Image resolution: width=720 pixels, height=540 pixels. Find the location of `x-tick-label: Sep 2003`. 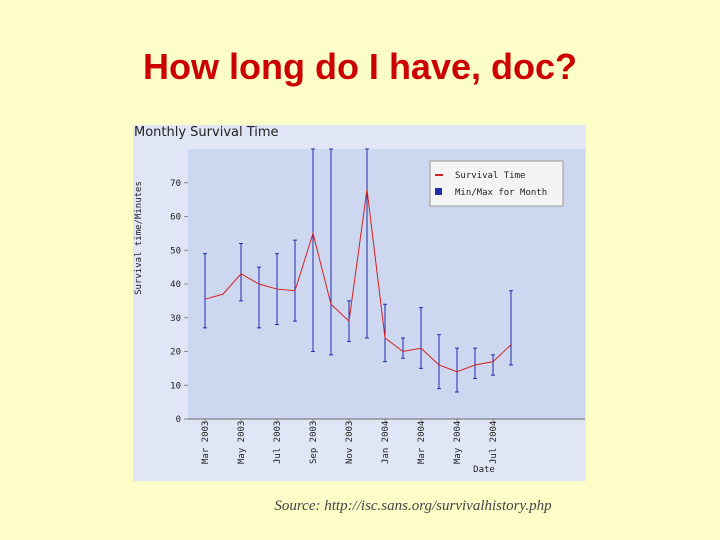

x-tick-label: Sep 2003 is located at coordinates (314, 442).